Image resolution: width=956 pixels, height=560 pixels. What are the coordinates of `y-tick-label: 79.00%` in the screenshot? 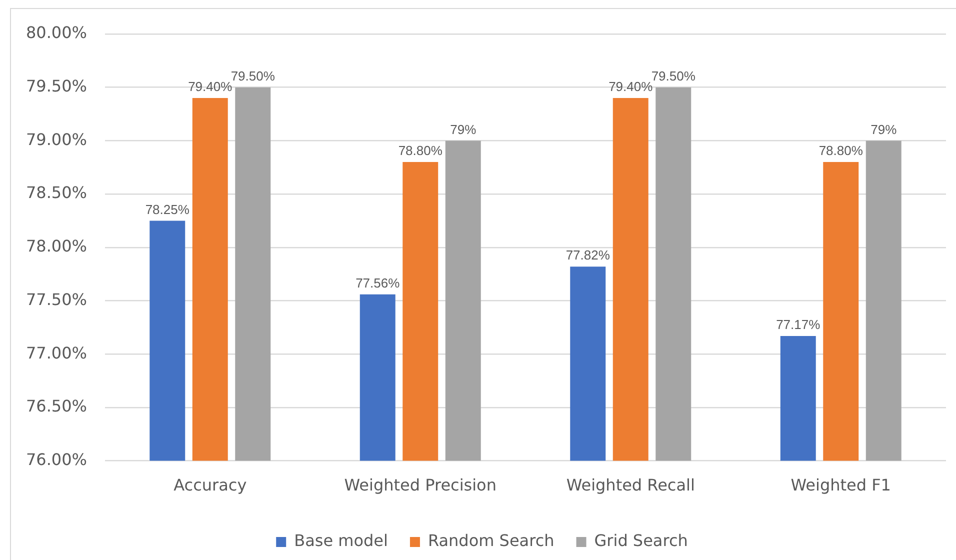 It's located at (56, 139).